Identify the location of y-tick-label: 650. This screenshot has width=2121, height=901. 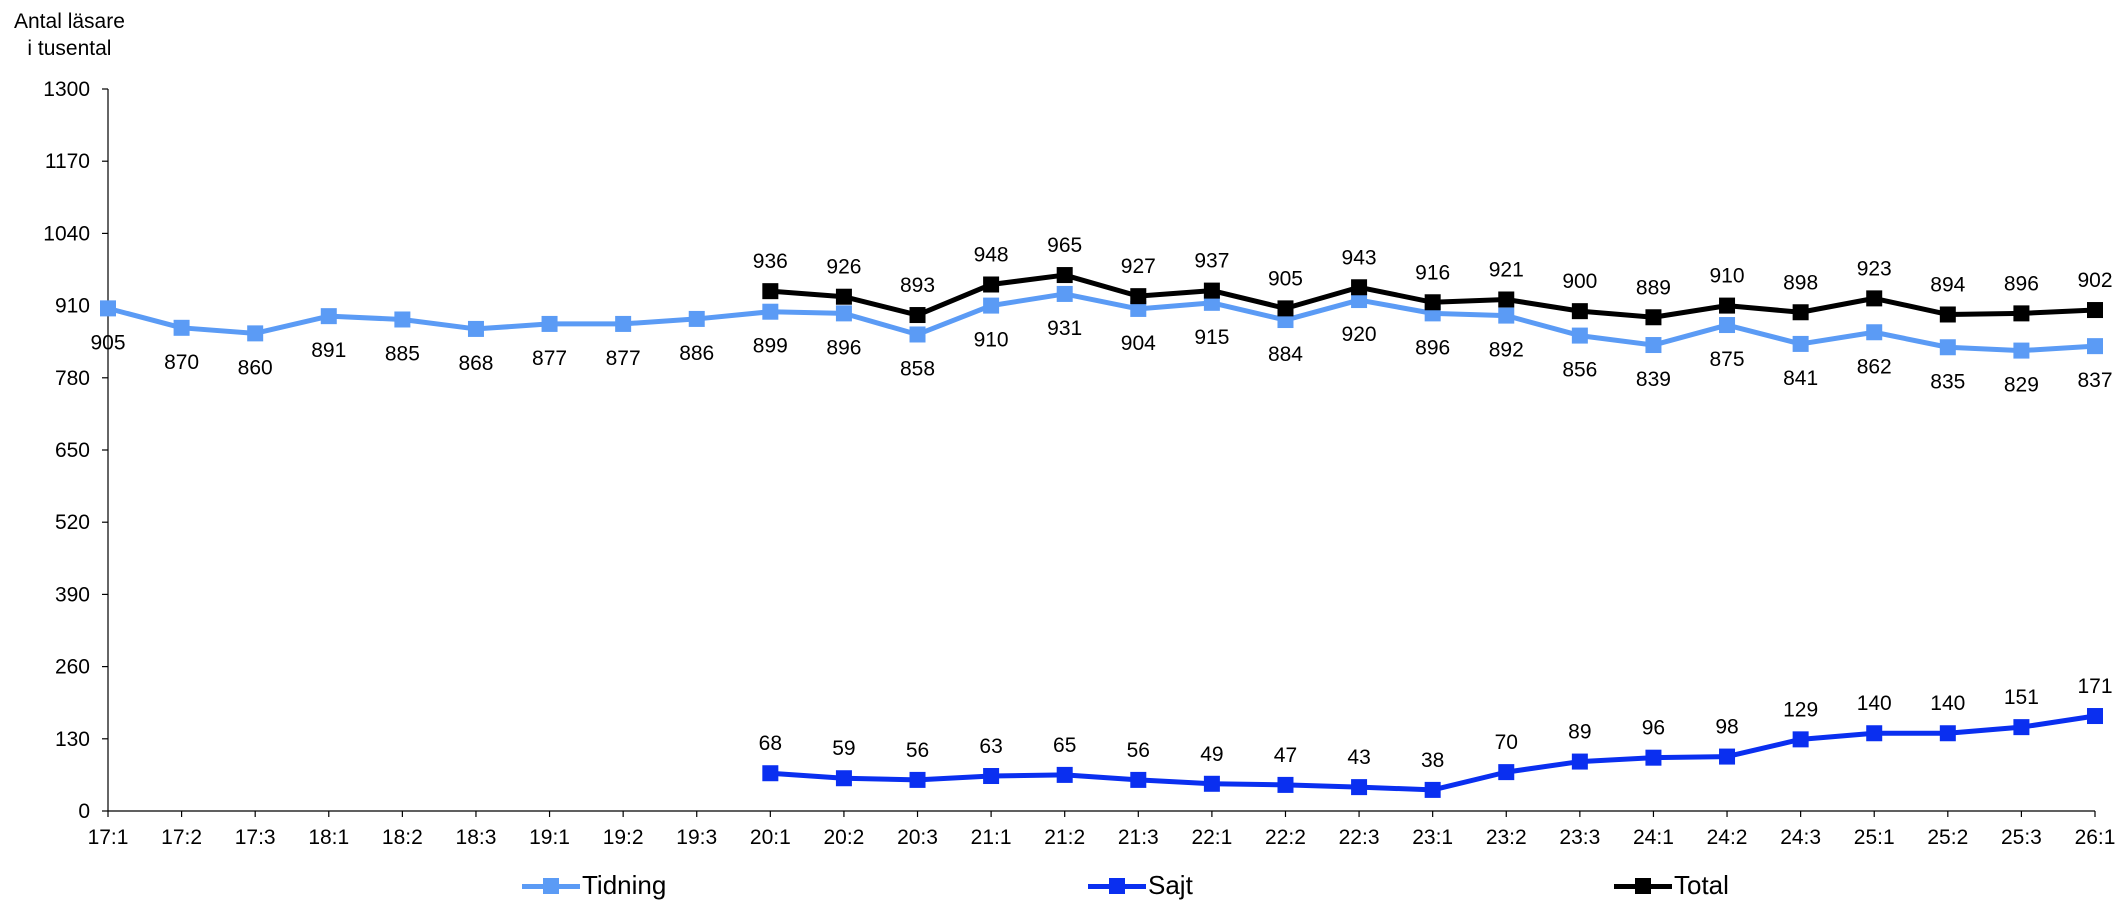
(72, 450).